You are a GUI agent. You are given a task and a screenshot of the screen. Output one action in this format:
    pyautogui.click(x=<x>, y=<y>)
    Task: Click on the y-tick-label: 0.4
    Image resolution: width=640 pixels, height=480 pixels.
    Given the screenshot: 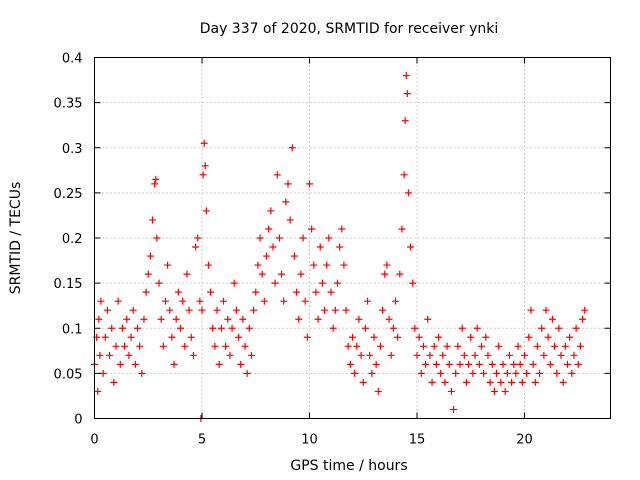 What is the action you would take?
    pyautogui.click(x=72, y=59)
    